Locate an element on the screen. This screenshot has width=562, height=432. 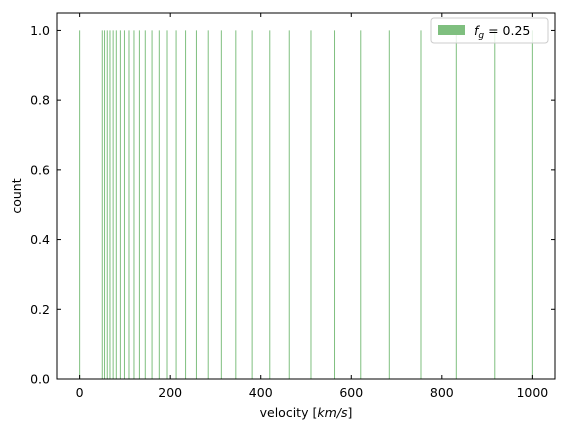
legend: fg = 0.25 is located at coordinates (489, 30).